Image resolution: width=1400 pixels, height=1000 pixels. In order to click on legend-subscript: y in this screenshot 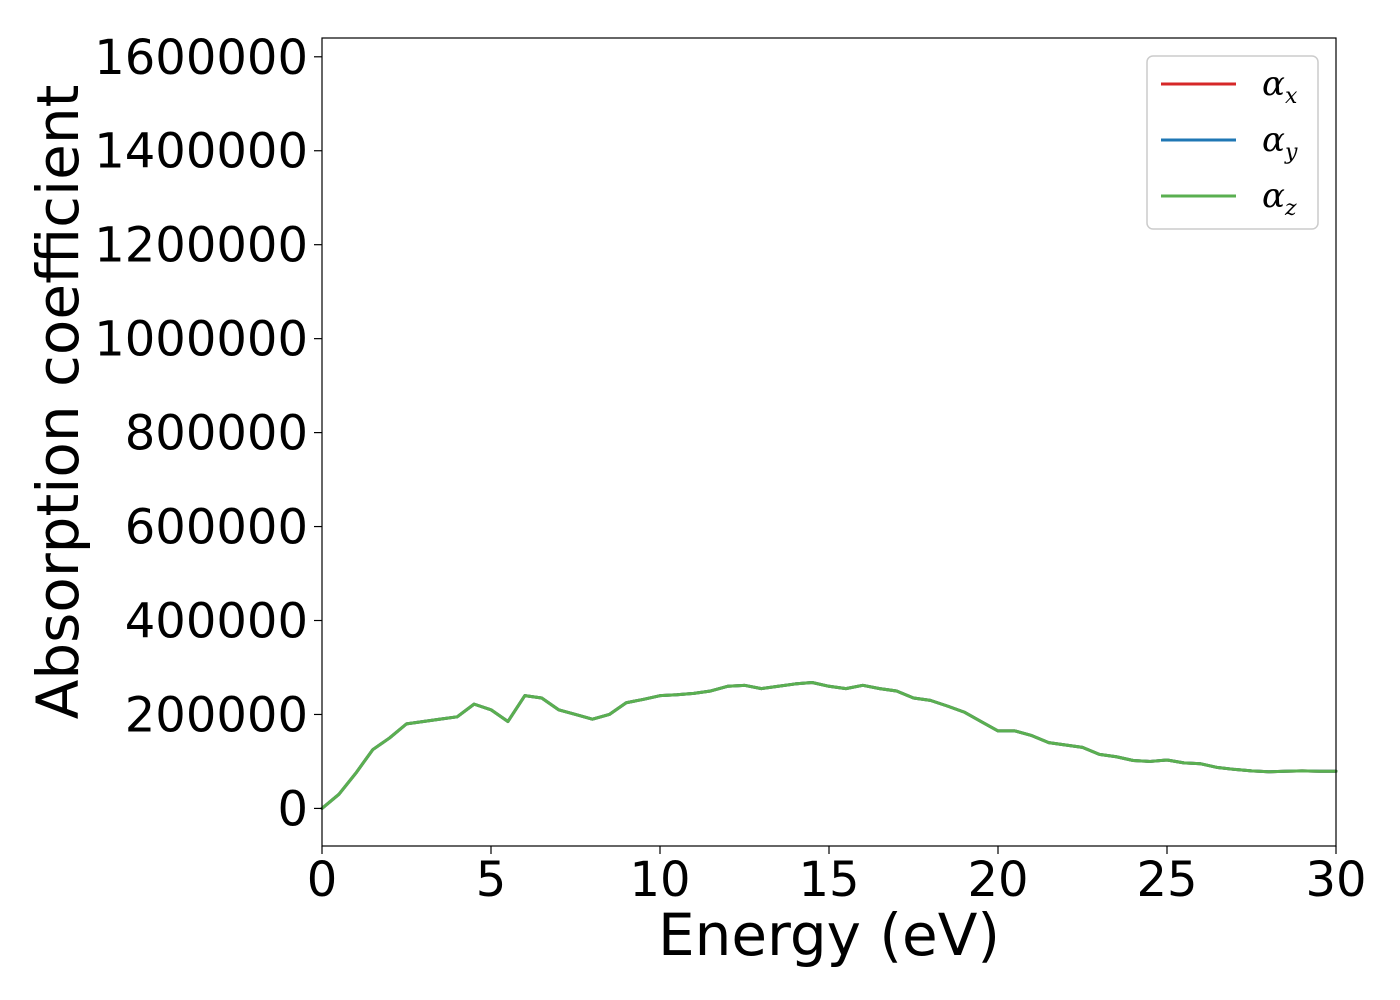, I will do `click(1291, 152)`.